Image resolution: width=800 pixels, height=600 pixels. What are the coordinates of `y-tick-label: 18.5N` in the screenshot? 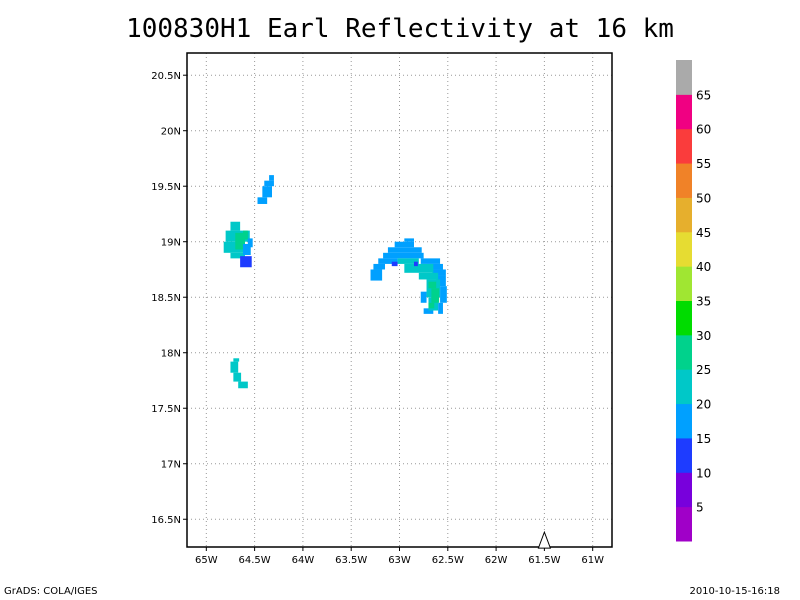 It's located at (166, 298).